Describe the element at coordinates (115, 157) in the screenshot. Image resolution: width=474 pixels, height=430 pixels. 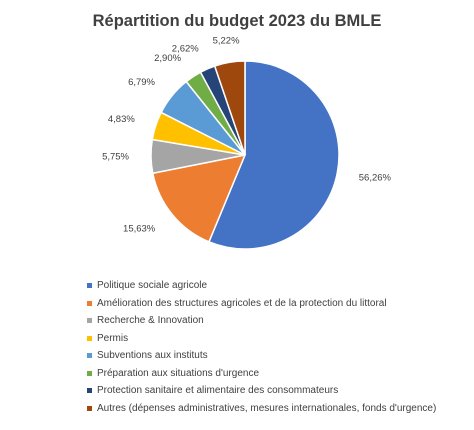
I see `slice-label-3: 5,75%` at that location.